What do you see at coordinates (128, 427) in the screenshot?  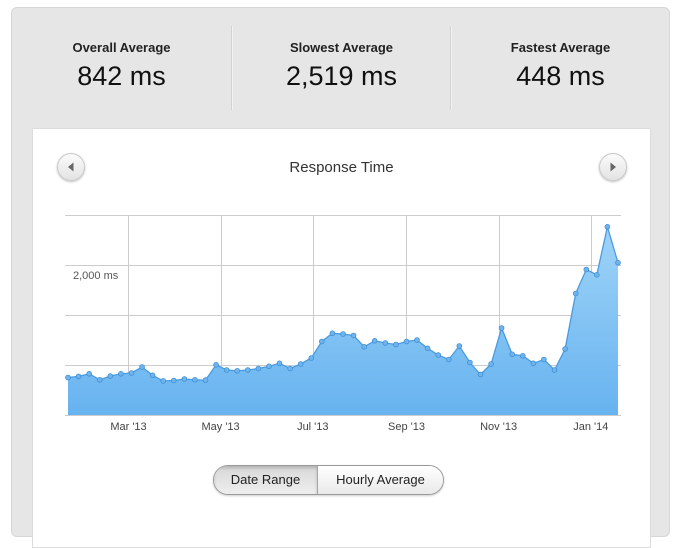 I see `x-tick-label: Mar '13` at bounding box center [128, 427].